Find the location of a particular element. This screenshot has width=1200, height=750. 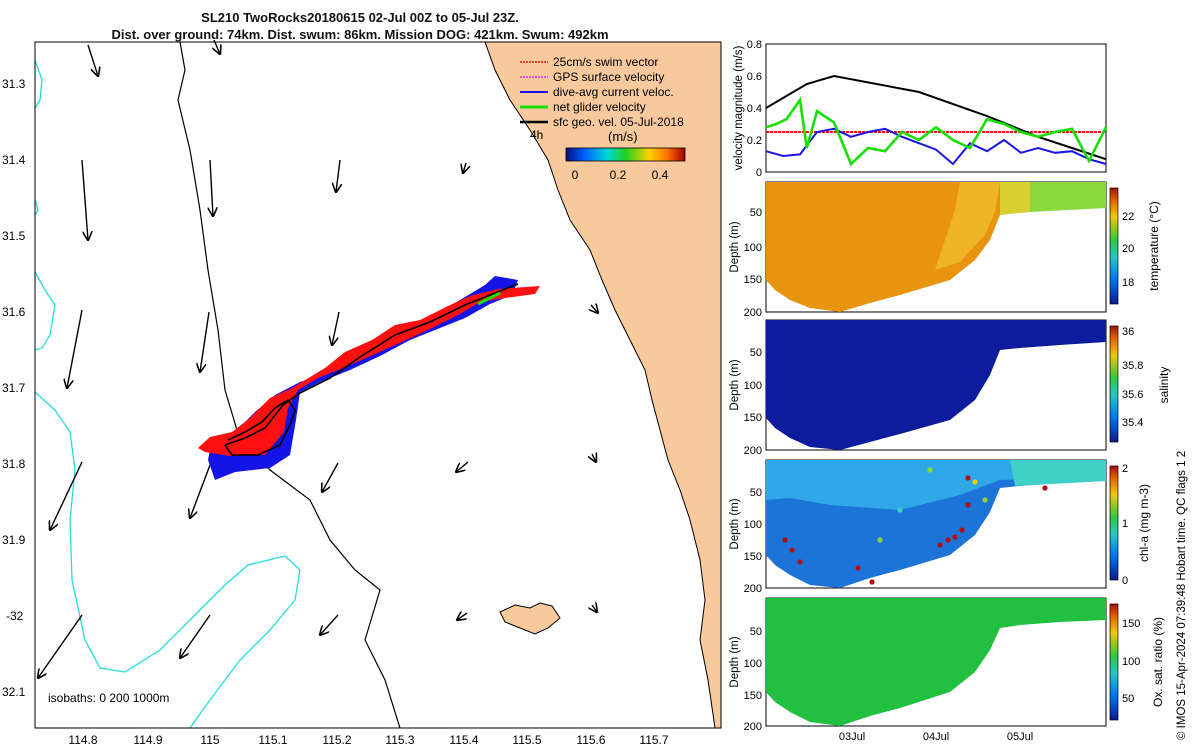

track-loop is located at coordinates (260, 427).